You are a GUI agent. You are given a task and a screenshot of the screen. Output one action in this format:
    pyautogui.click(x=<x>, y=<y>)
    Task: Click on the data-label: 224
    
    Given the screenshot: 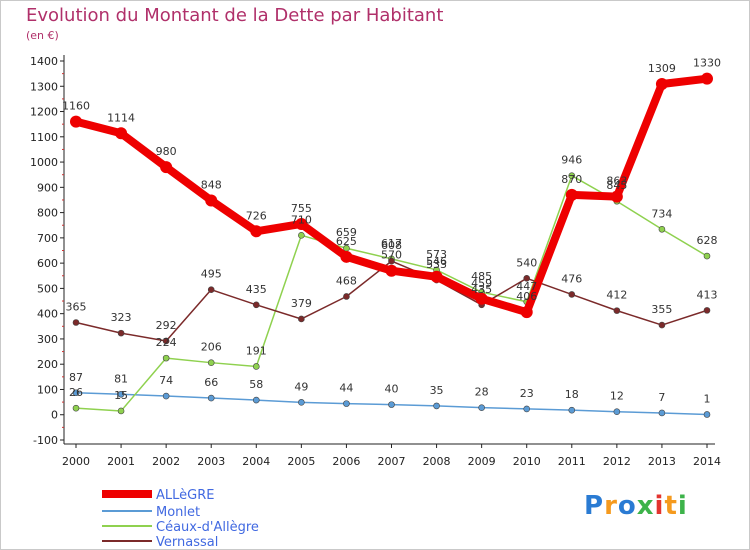 What is the action you would take?
    pyautogui.click(x=166, y=342)
    